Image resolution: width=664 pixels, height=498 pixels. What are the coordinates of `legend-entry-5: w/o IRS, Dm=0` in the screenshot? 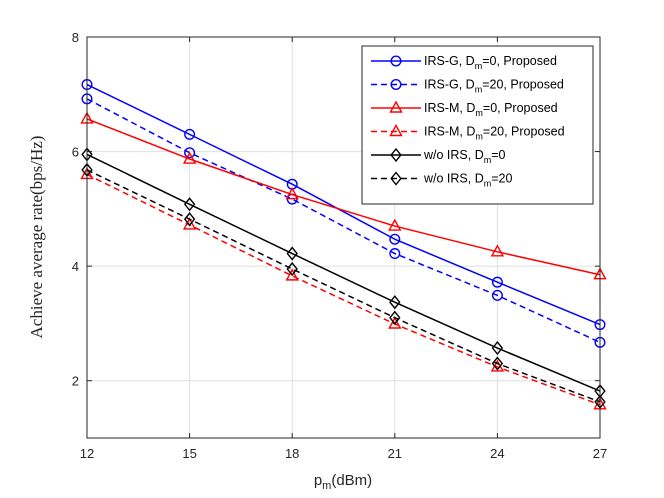 It's located at (438, 156).